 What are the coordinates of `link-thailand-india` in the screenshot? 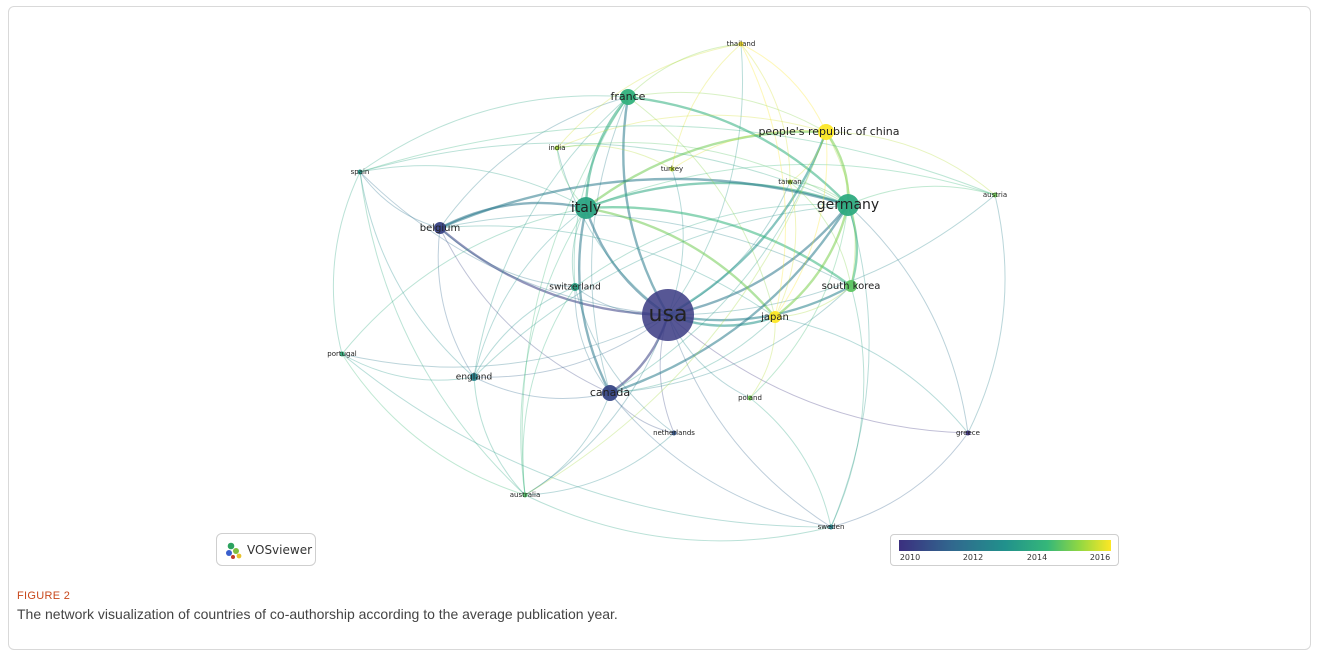 It's located at (649, 96).